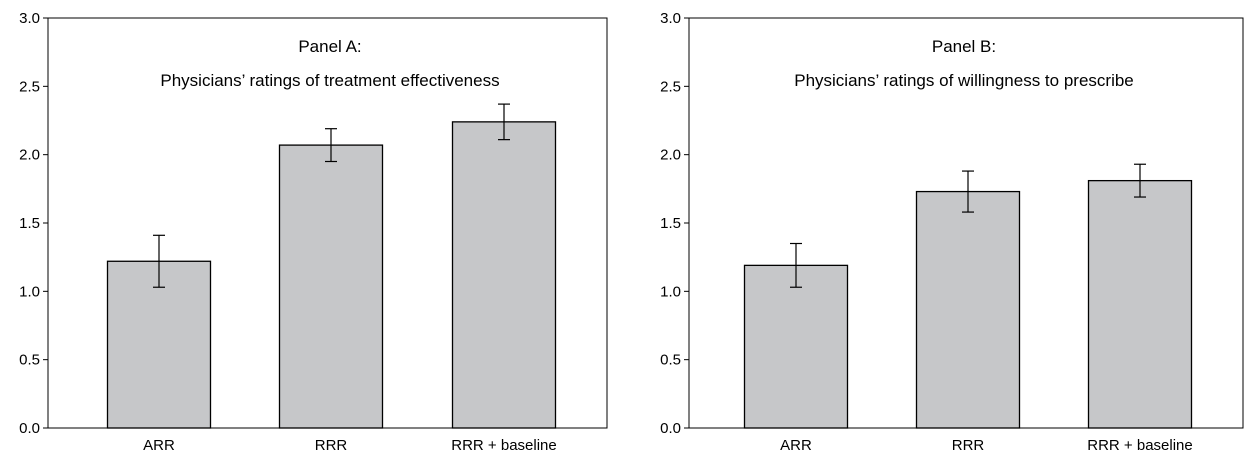  Describe the element at coordinates (964, 46) in the screenshot. I see `panel-title: Panel B:` at that location.